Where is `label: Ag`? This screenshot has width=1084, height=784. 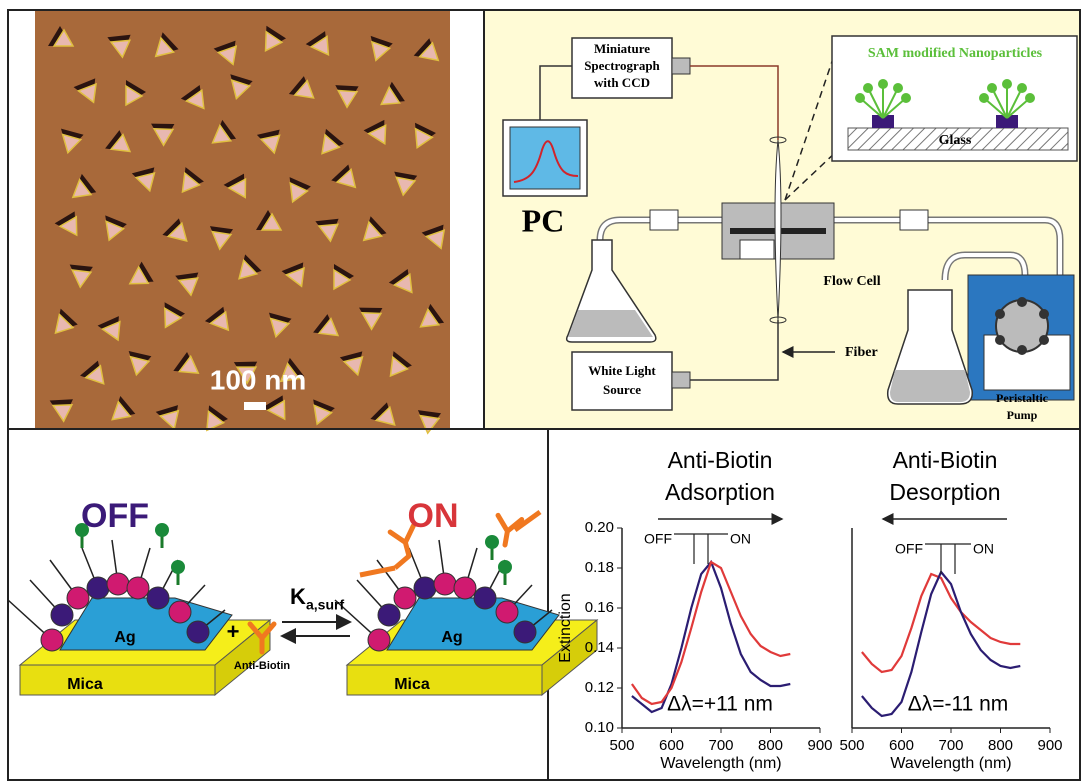 label: Ag is located at coordinates (451, 637).